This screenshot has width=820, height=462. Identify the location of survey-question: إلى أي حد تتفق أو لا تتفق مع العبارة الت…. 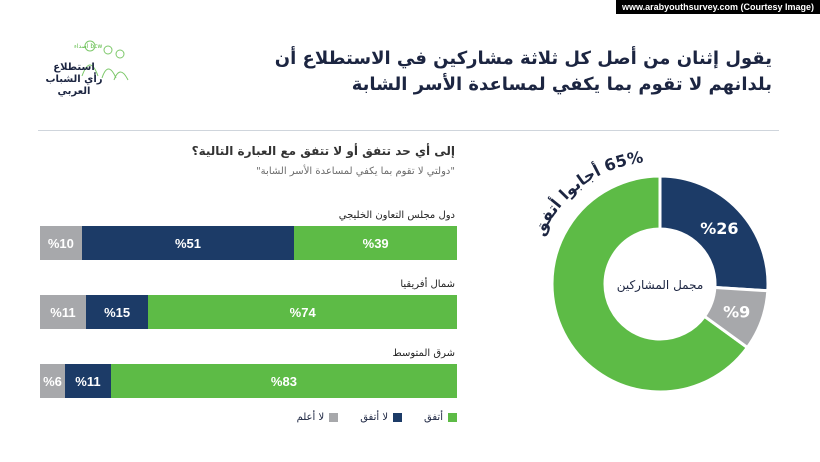
(323, 151).